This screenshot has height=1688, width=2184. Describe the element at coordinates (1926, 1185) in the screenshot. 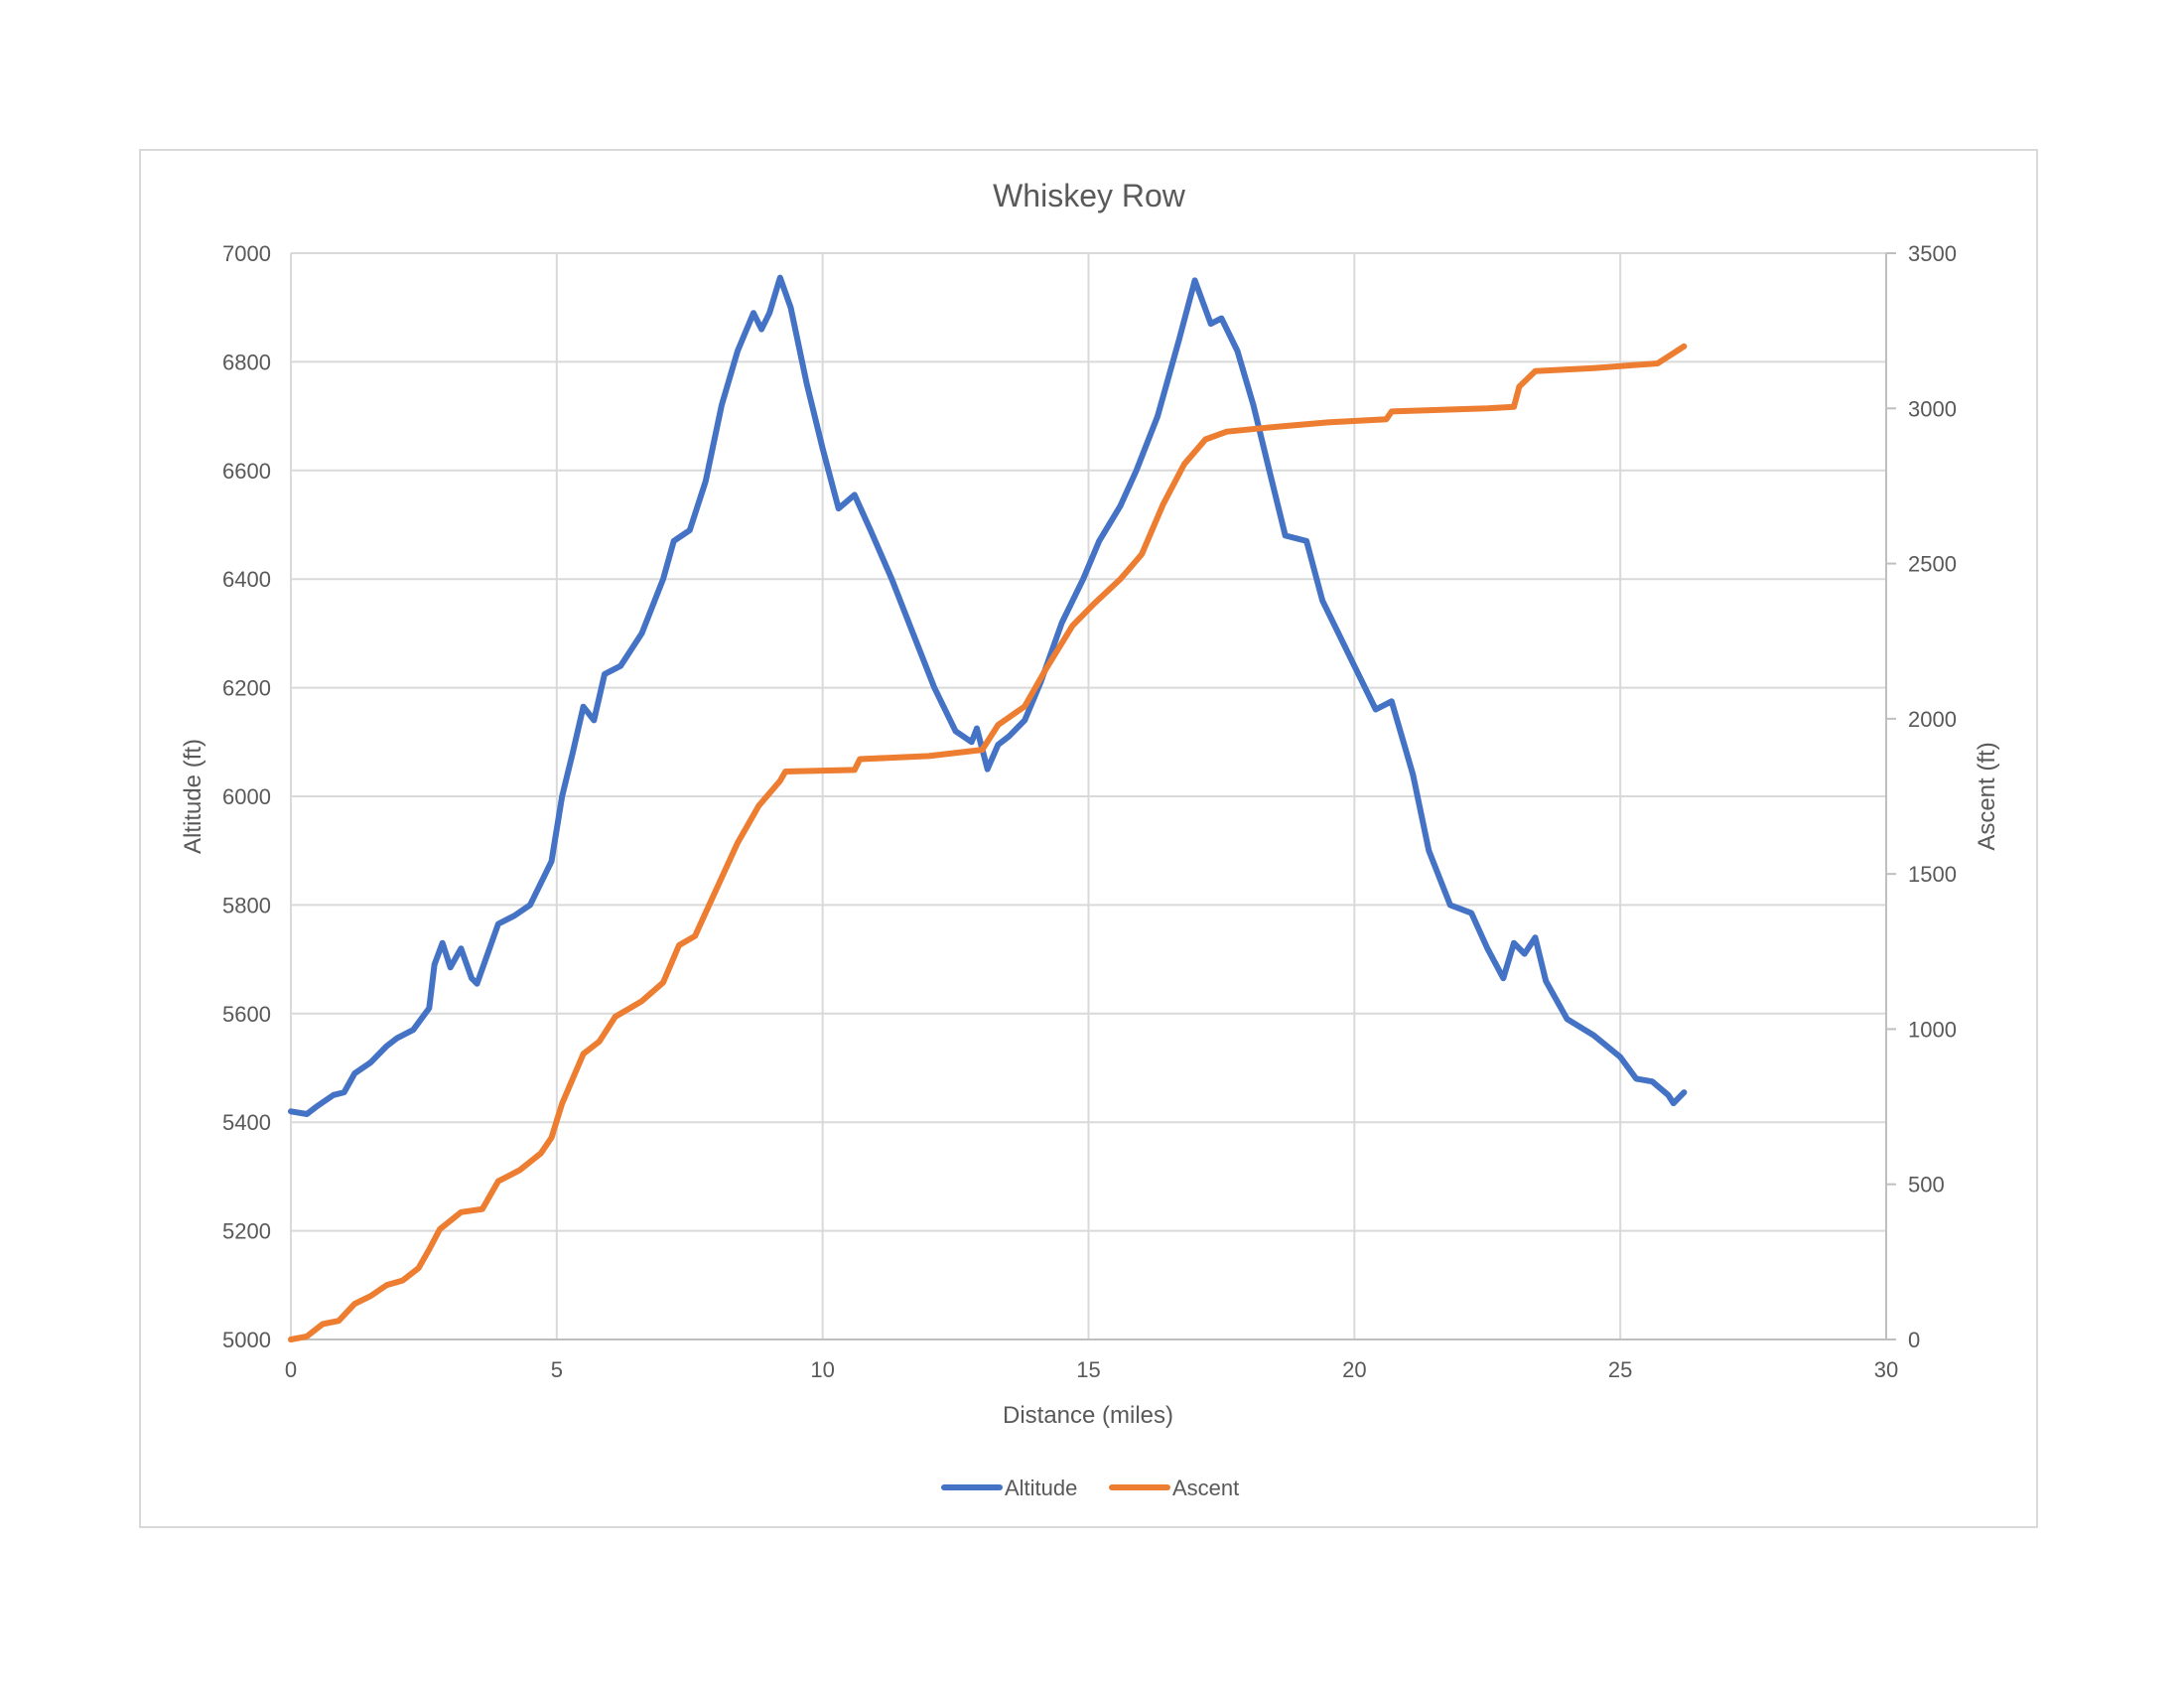

I see `y-right-tick-label: 500` at that location.